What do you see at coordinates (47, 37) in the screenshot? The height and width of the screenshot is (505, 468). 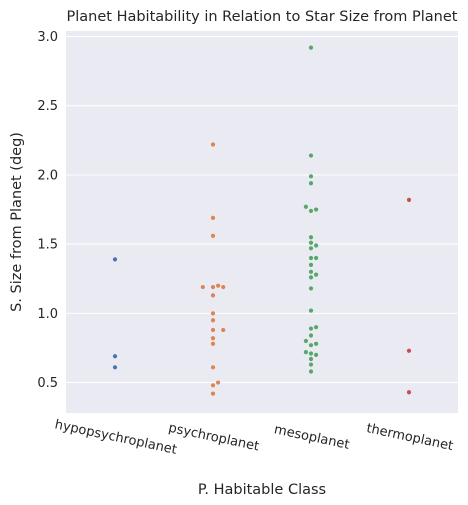 I see `y-tick-label: 3.0` at bounding box center [47, 37].